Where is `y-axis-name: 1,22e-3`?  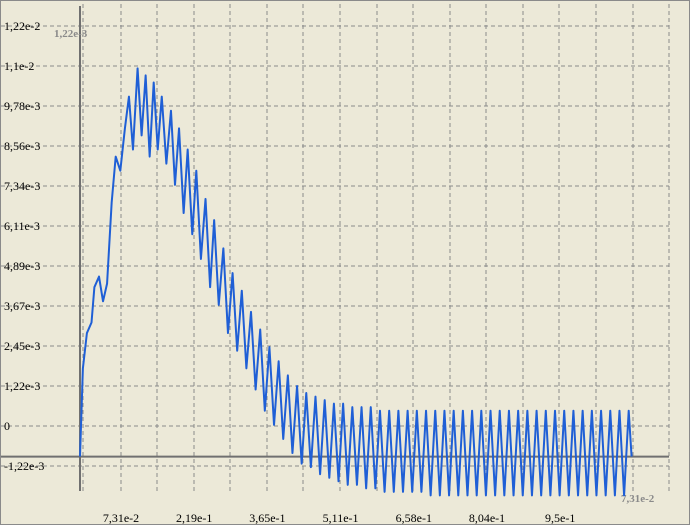 y-axis-name: 1,22e-3 is located at coordinates (71, 34).